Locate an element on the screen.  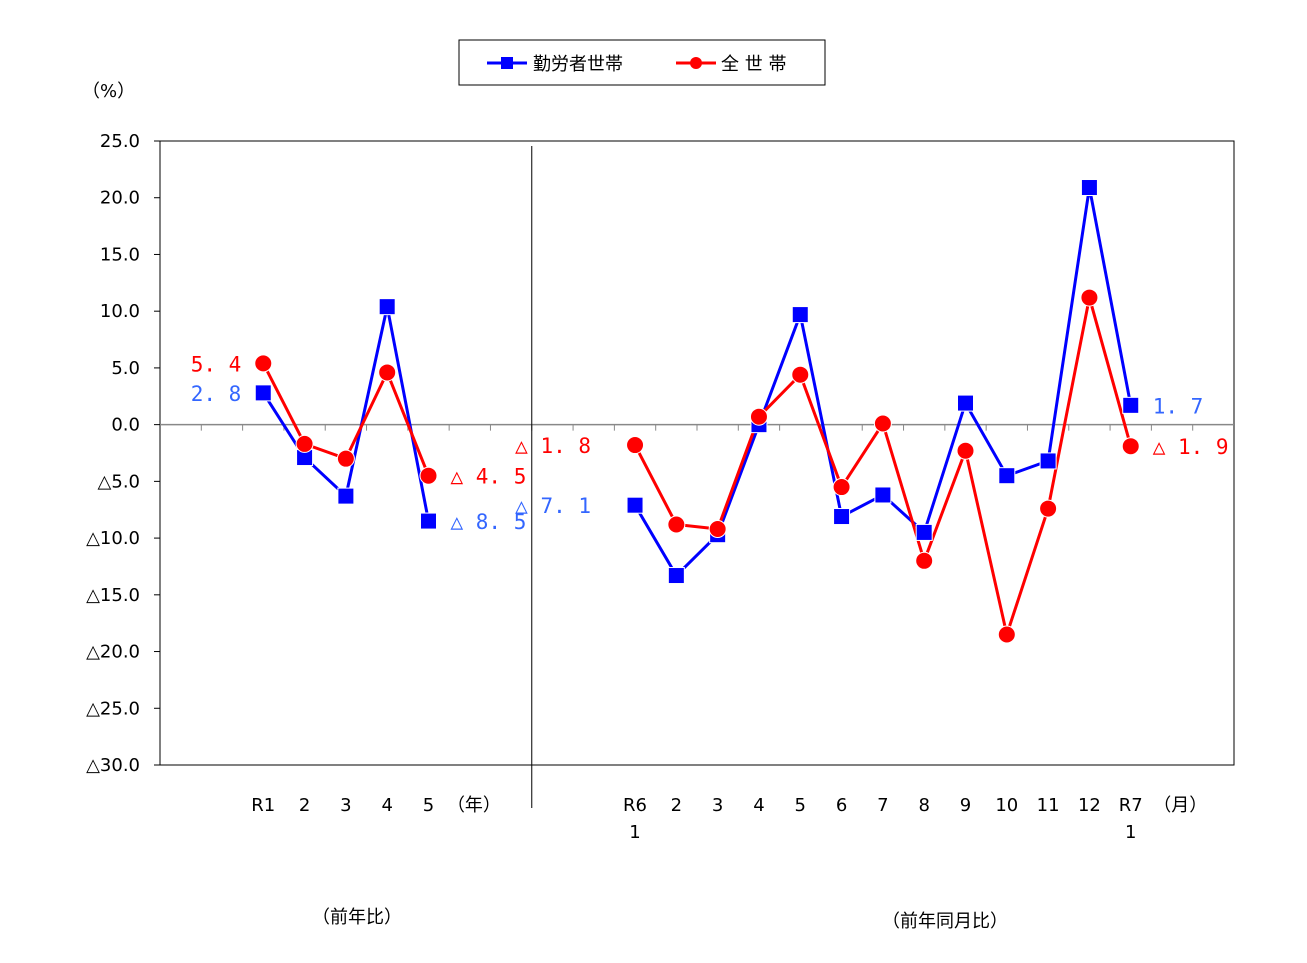
y-tick-label: △10.0 is located at coordinates (113, 538).